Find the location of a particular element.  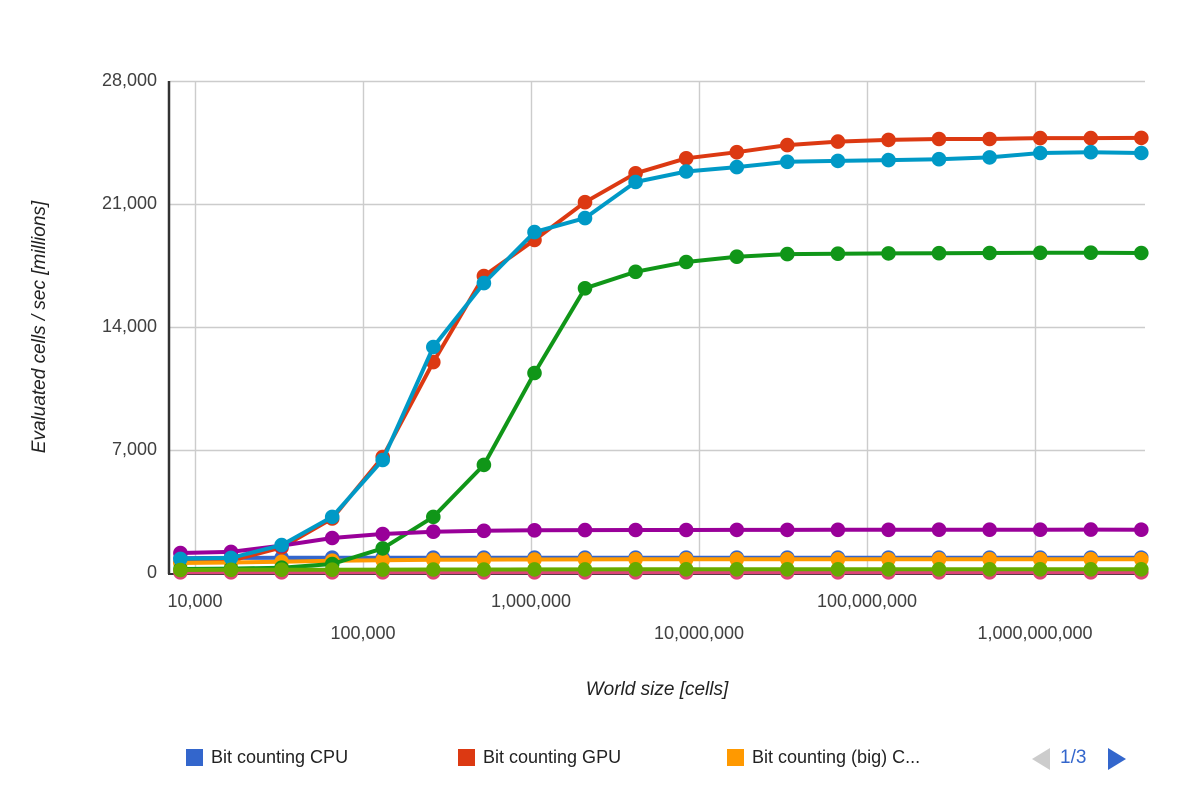

legend-next-page-arrow-icon is located at coordinates (1117, 759).